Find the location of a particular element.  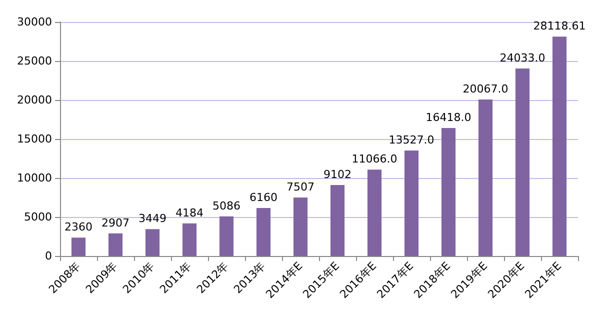

data-label: 9102 is located at coordinates (338, 175).